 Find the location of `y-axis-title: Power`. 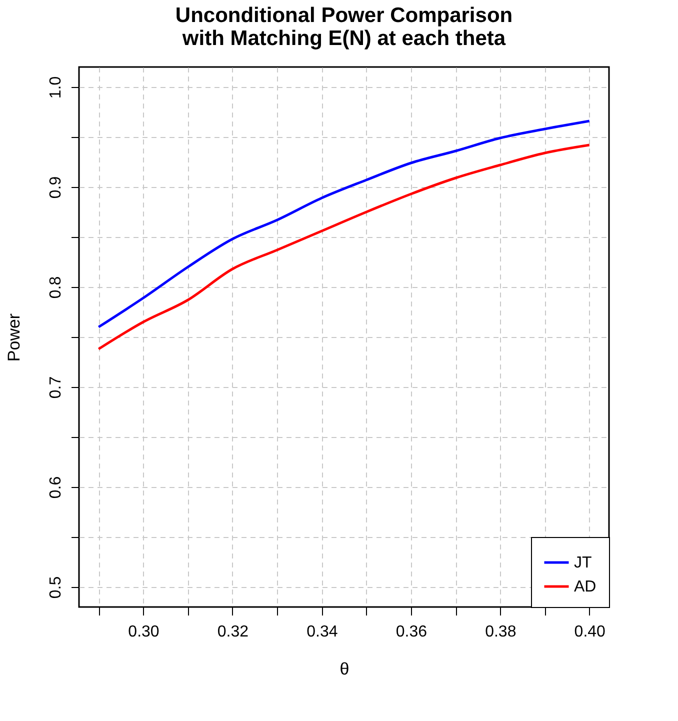

y-axis-title: Power is located at coordinates (14, 337).